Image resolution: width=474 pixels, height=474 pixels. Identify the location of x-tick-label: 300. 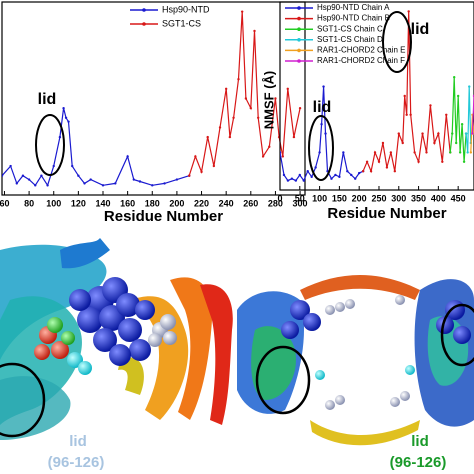
(398, 198).